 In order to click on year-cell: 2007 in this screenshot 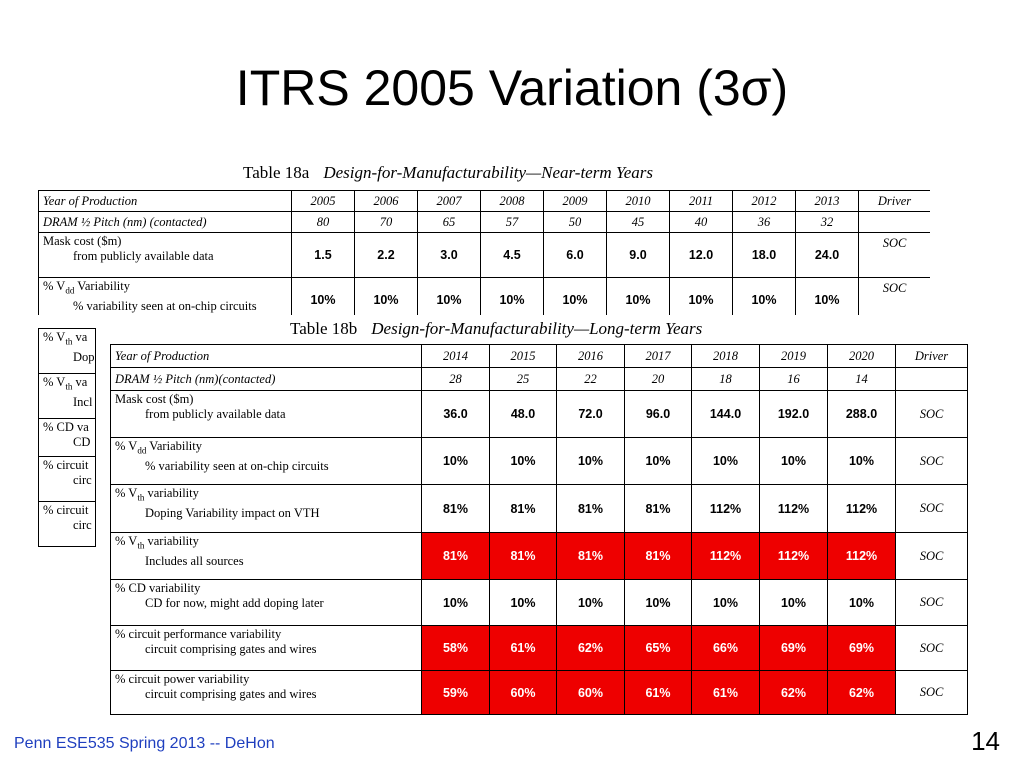, I will do `click(449, 201)`.